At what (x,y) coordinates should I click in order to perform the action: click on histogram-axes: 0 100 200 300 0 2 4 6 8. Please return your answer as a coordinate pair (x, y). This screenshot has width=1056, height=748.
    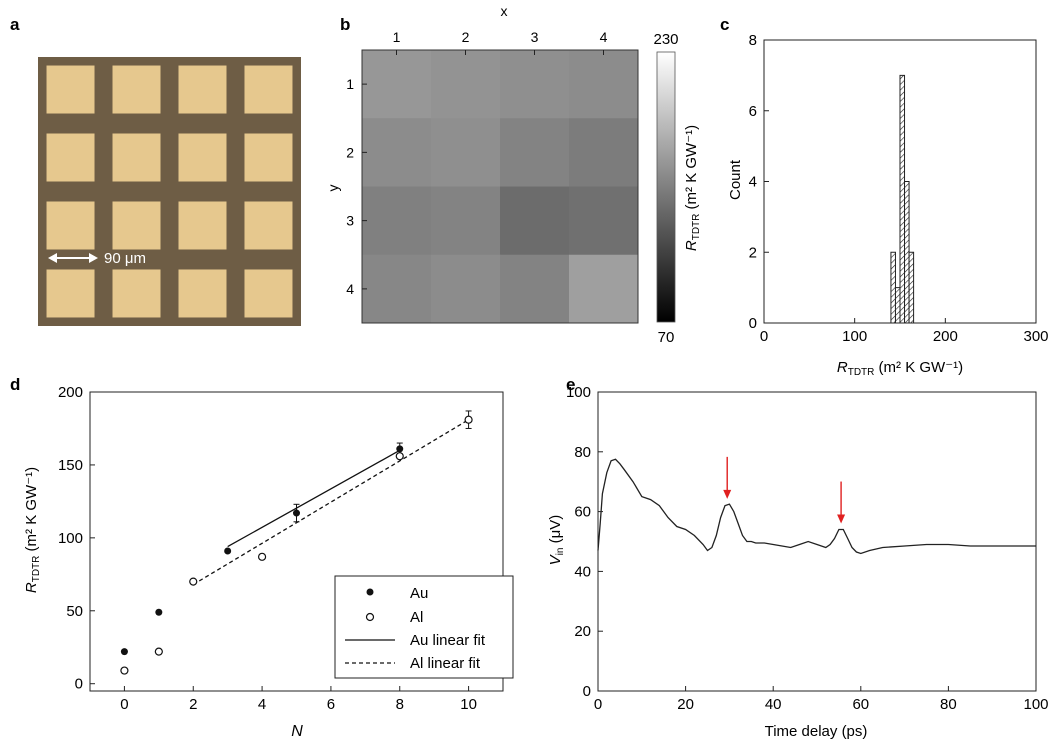
    Looking at the image, I should click on (899, 188).